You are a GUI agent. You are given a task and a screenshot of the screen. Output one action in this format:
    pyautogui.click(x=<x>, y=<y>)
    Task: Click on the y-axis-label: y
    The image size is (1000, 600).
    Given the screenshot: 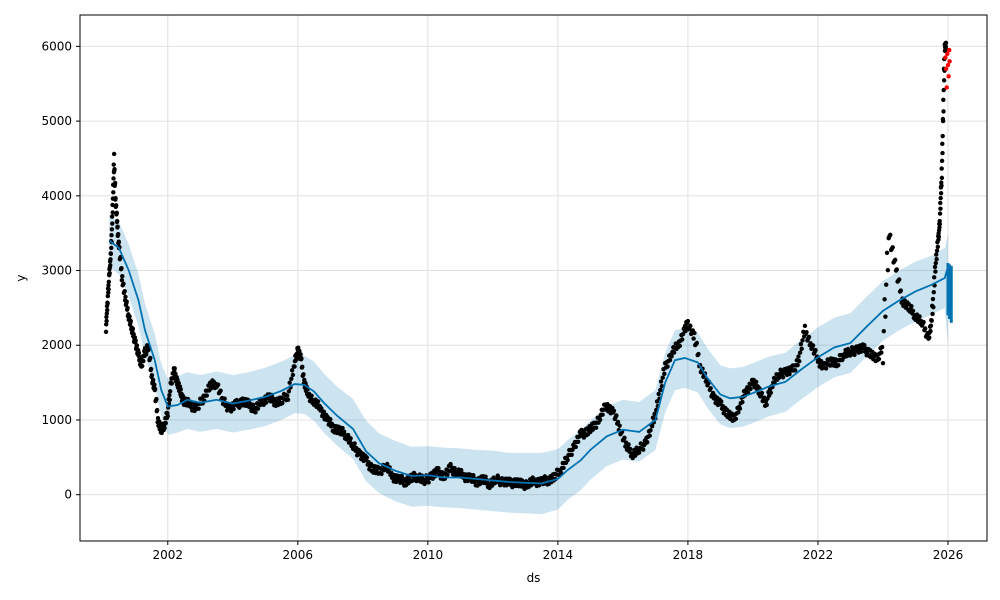 What is the action you would take?
    pyautogui.click(x=21, y=277)
    